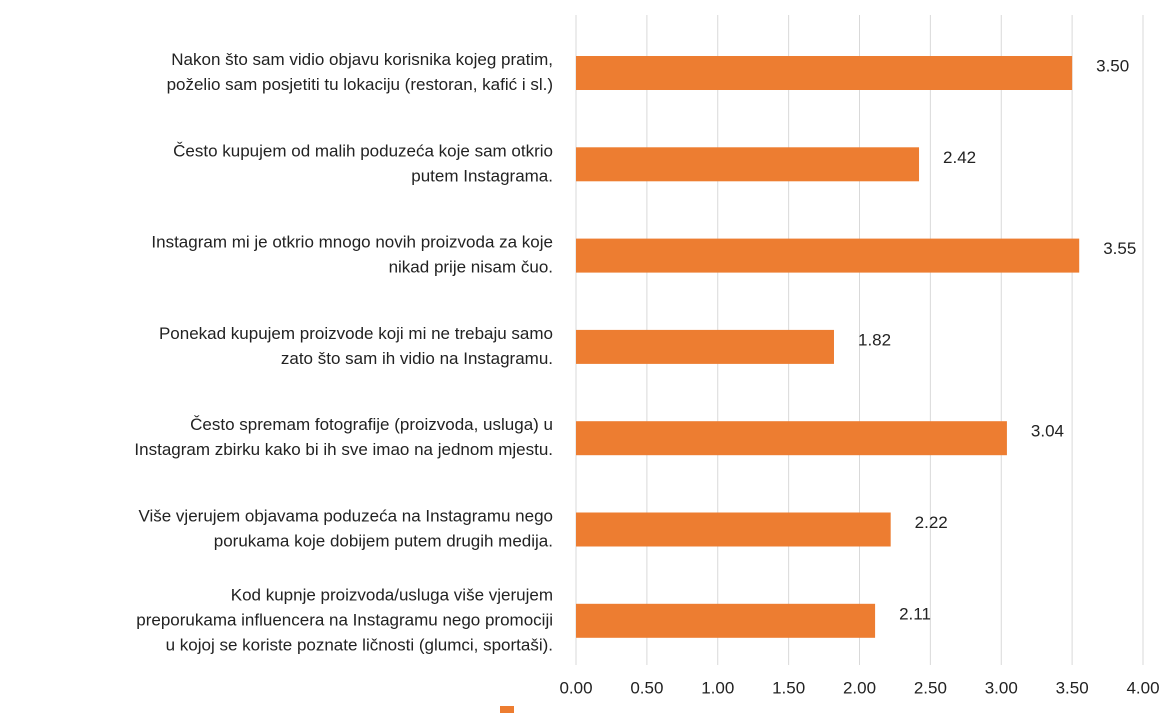  What do you see at coordinates (717, 687) in the screenshot?
I see `x-tick-label: 1.00` at bounding box center [717, 687].